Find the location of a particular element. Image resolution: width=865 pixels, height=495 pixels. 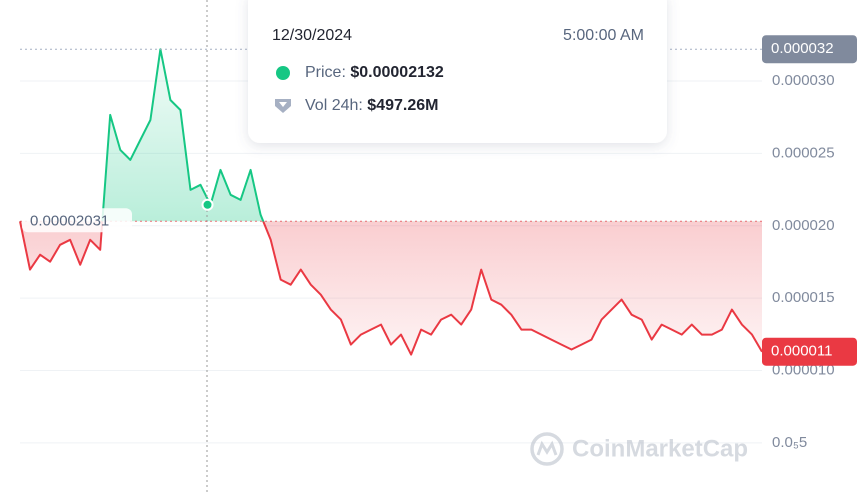

price-value: $0.00002132 is located at coordinates (397, 72).